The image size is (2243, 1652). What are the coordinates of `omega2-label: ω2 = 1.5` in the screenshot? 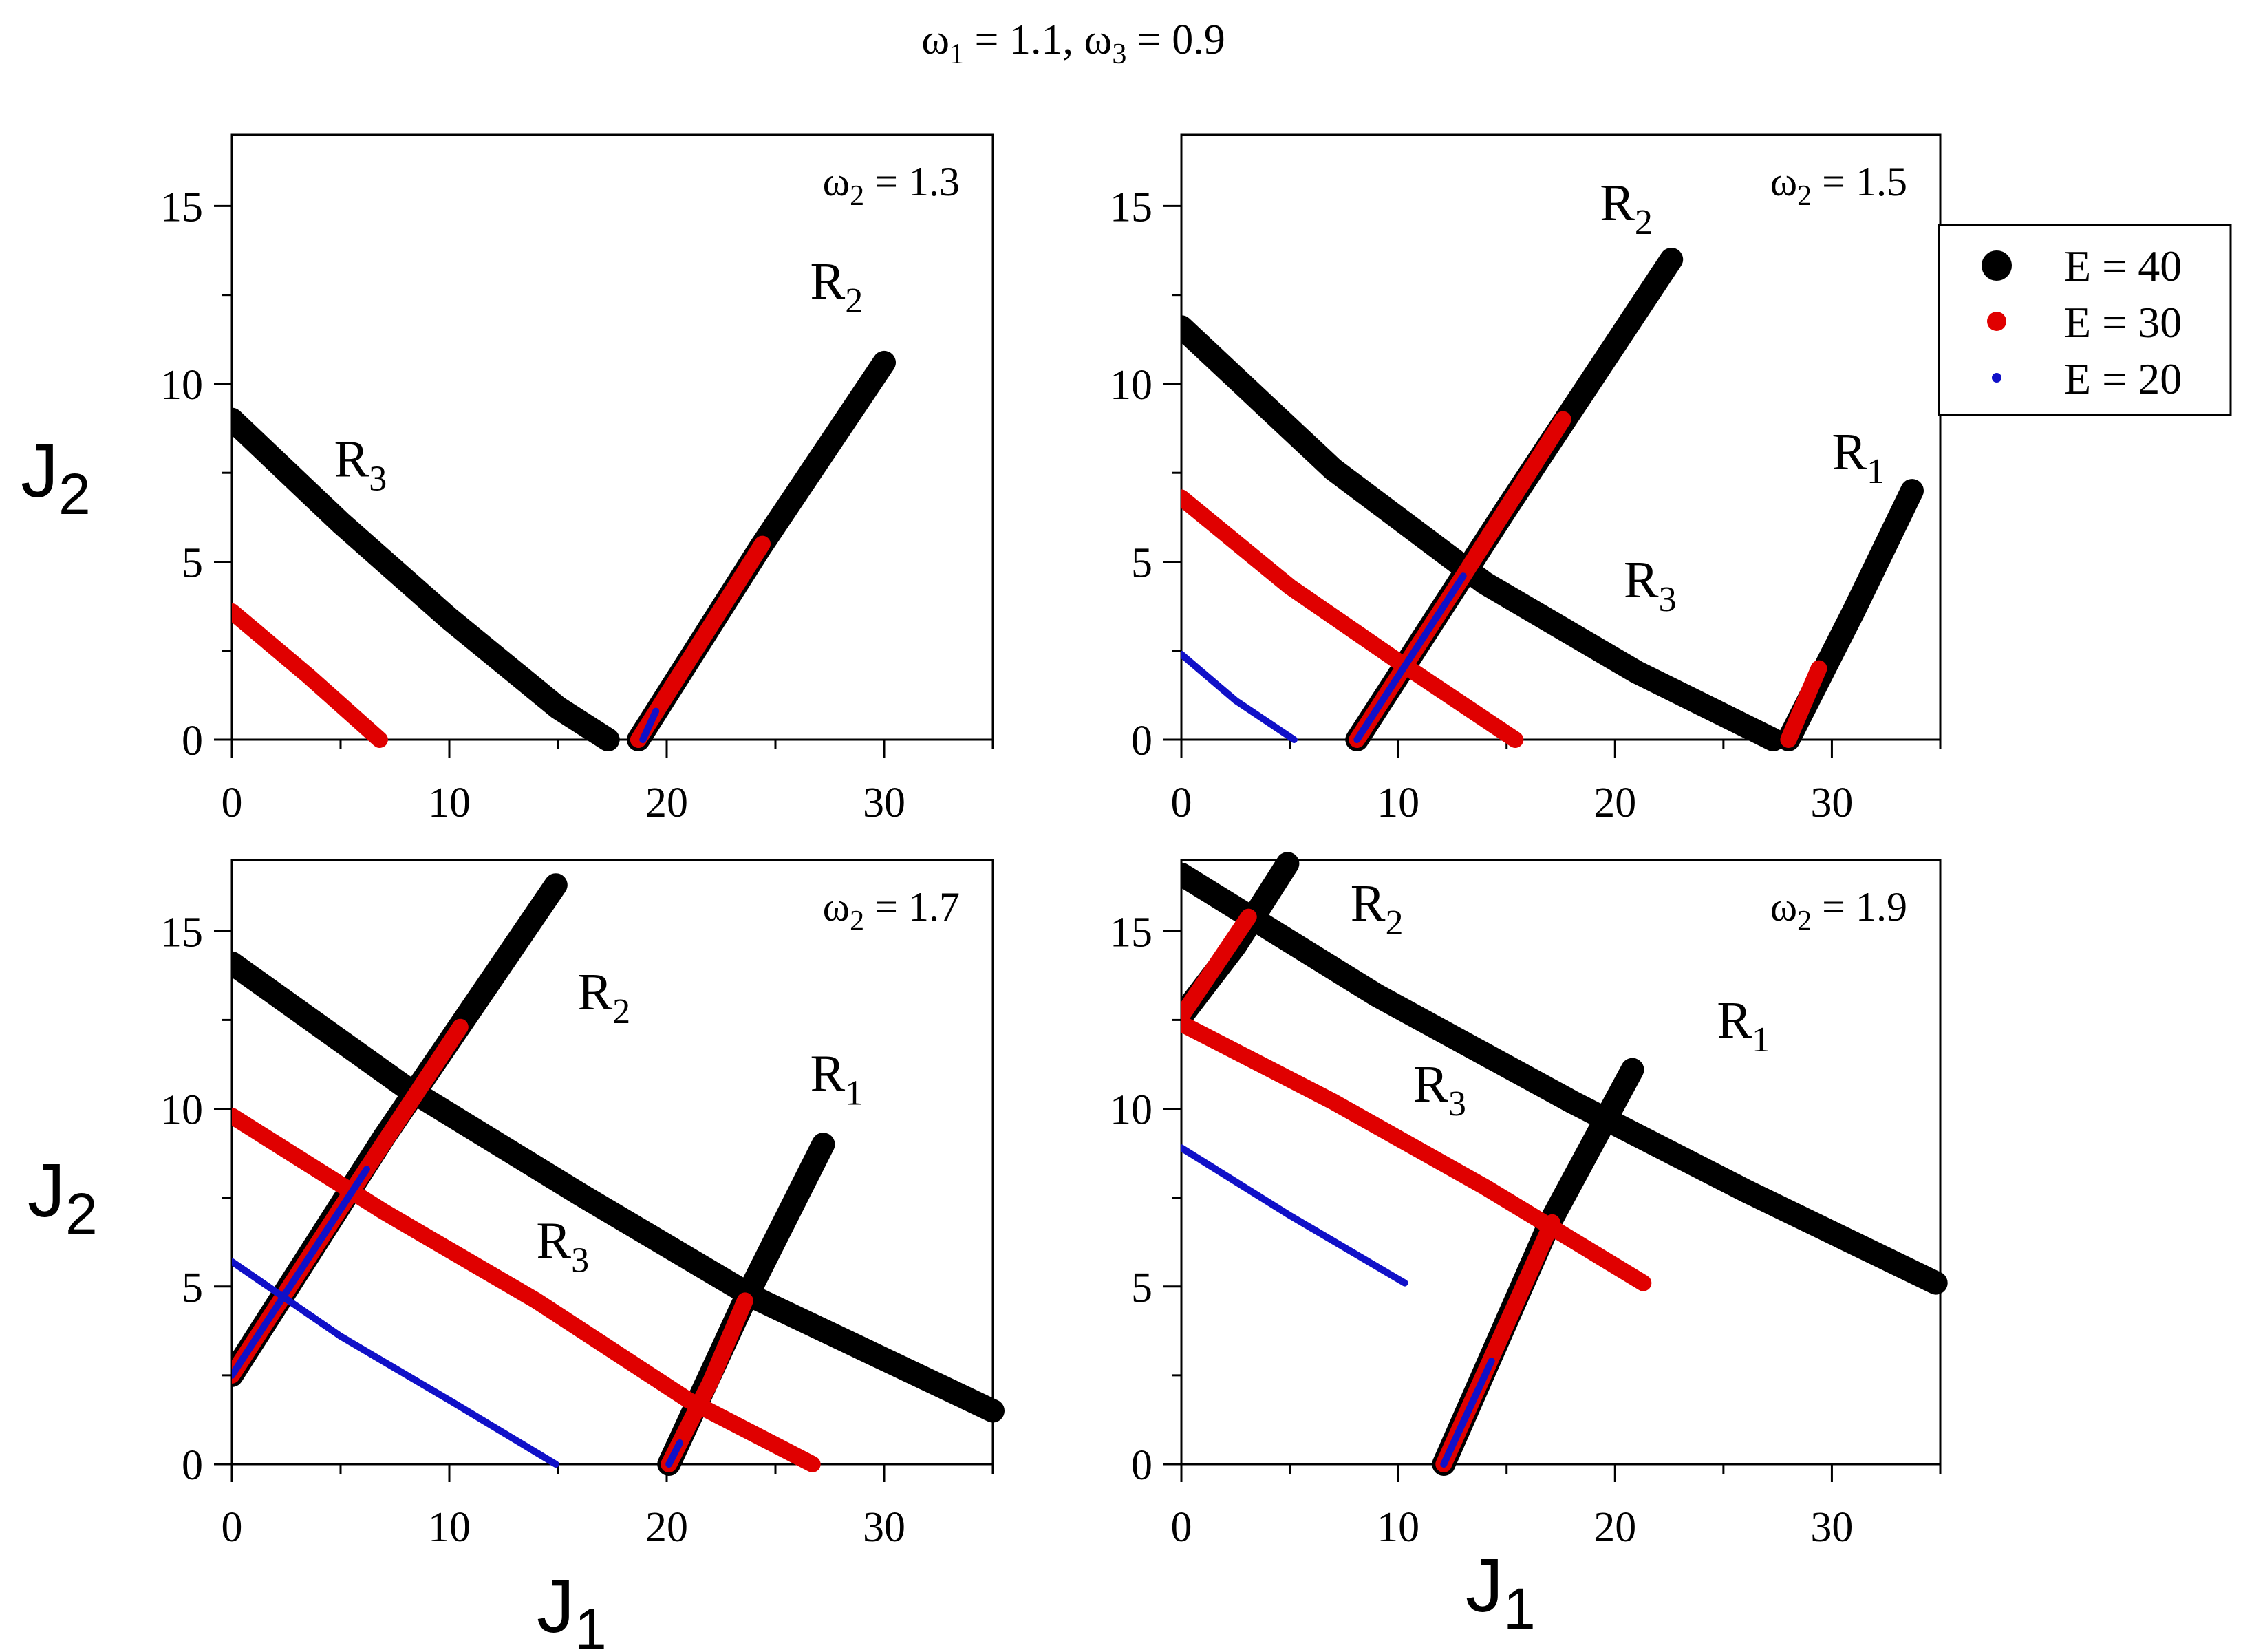 It's located at (1838, 185).